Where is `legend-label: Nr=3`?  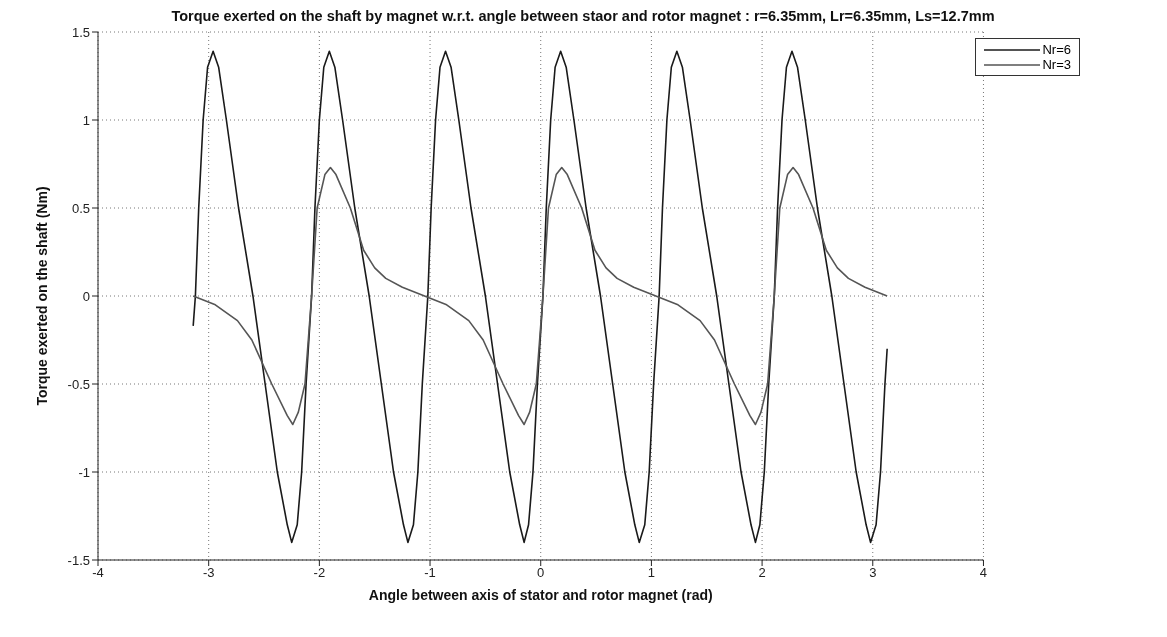 legend-label: Nr=3 is located at coordinates (1056, 64).